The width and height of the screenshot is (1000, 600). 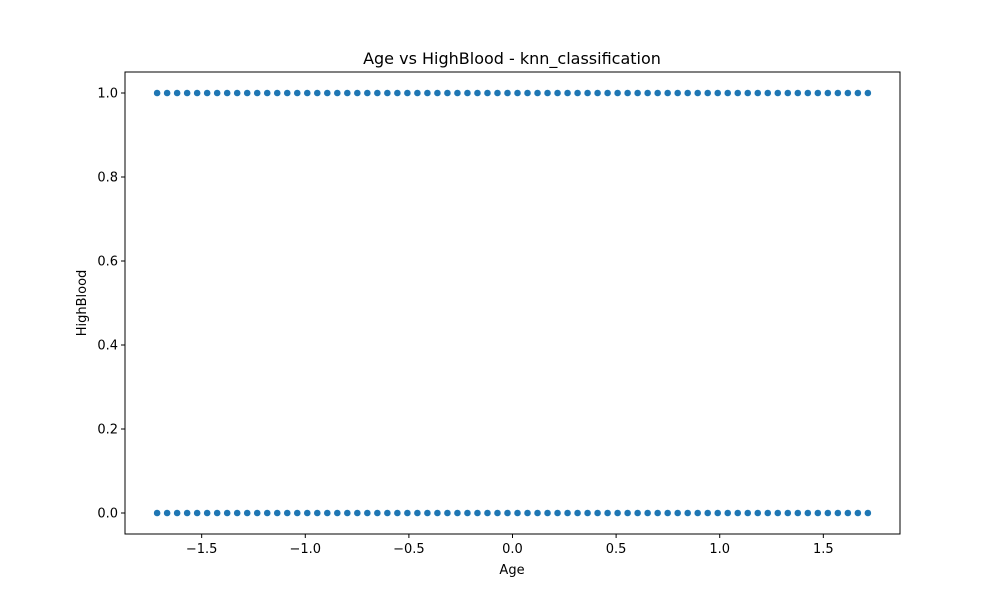 What do you see at coordinates (512, 59) in the screenshot?
I see `chart-title: Age vs HighBlood - knn_classification` at bounding box center [512, 59].